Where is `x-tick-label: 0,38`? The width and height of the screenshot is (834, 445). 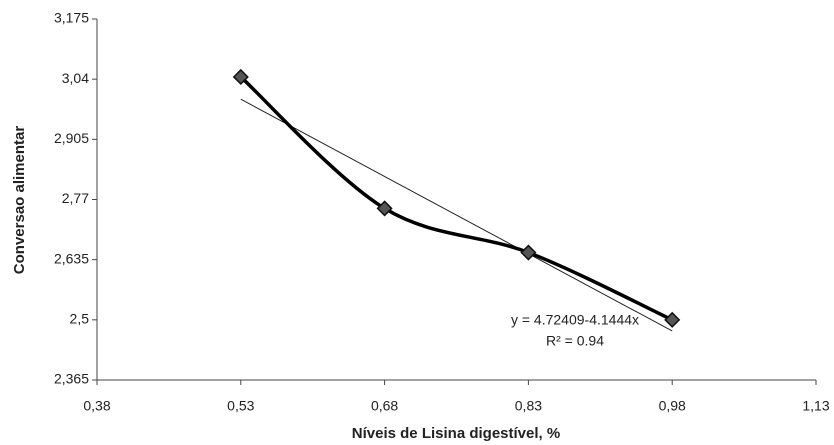 x-tick-label: 0,38 is located at coordinates (96, 406).